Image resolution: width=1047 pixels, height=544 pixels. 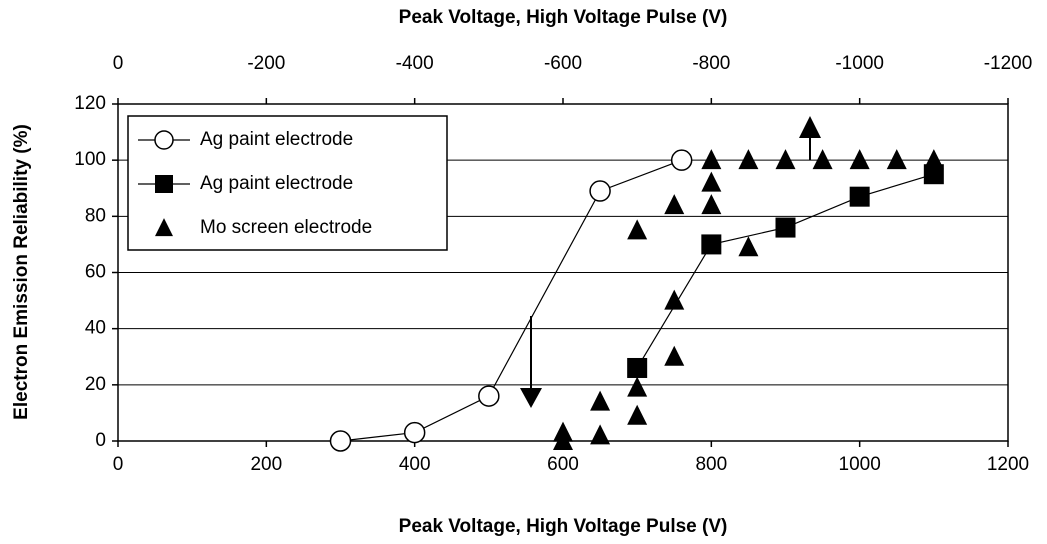 I want to click on x2-tick-label: 0, so click(x=118, y=63).